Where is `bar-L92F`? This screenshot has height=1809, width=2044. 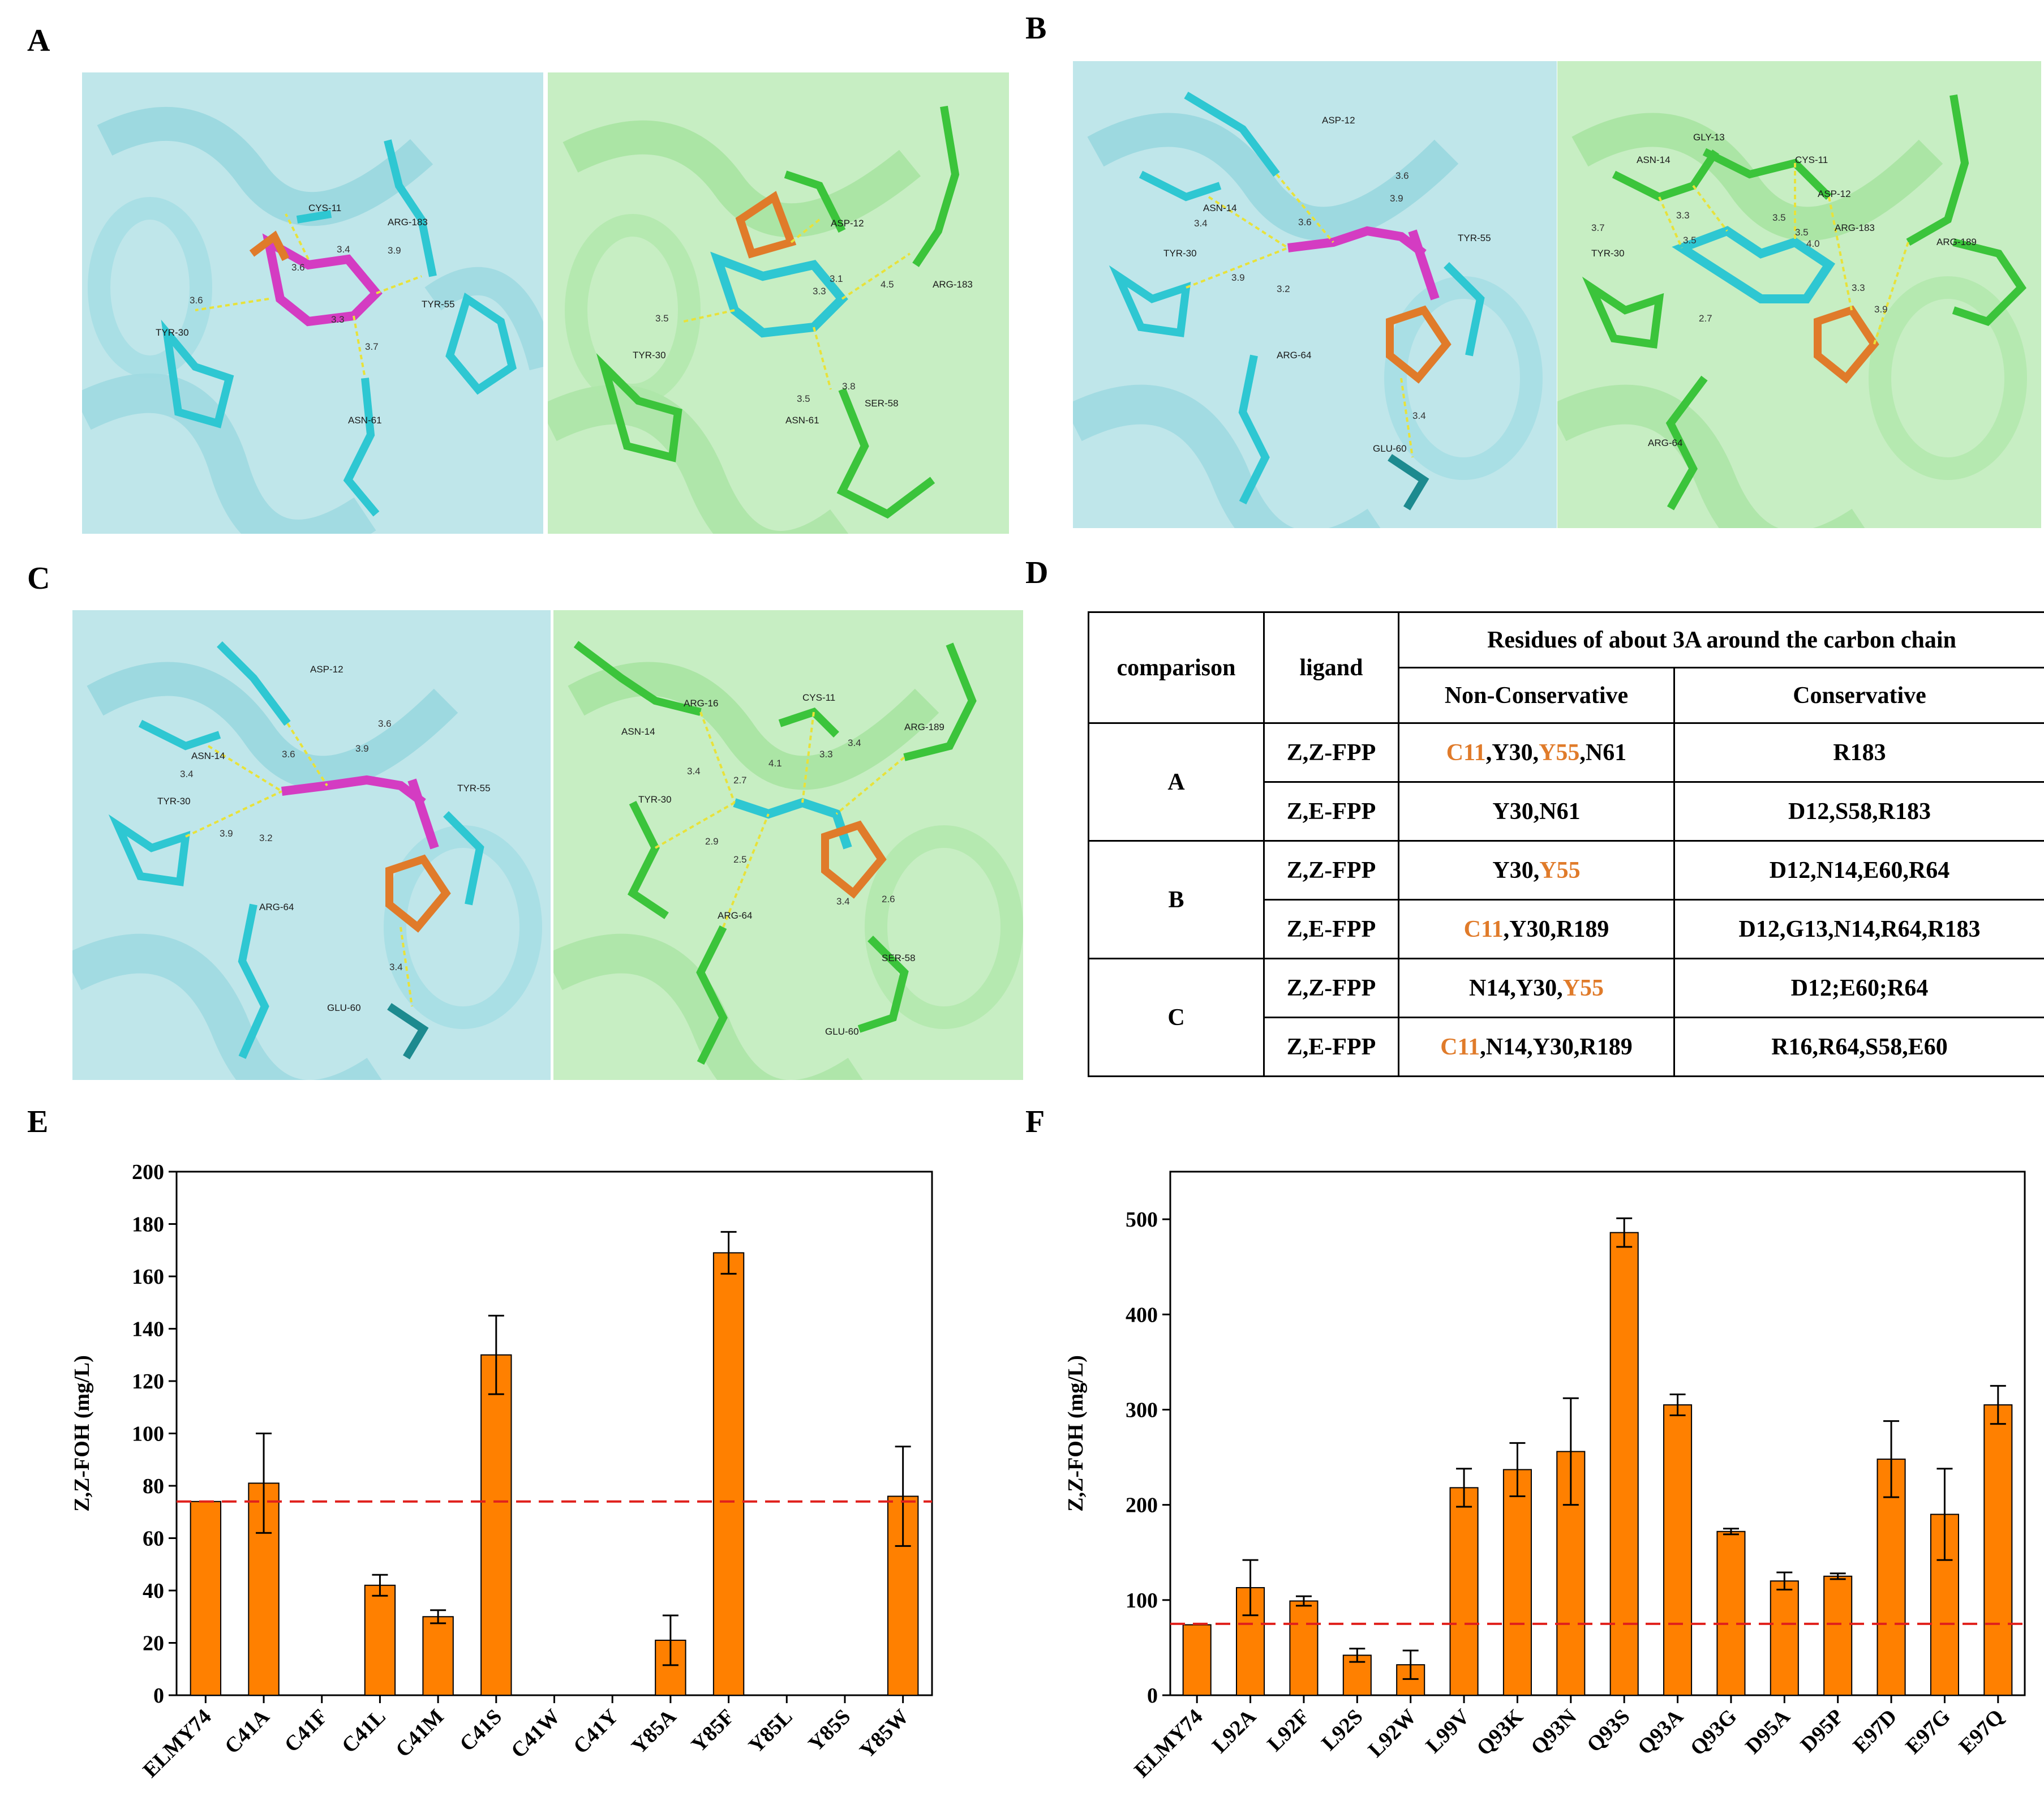
bar-L92F is located at coordinates (1304, 1648).